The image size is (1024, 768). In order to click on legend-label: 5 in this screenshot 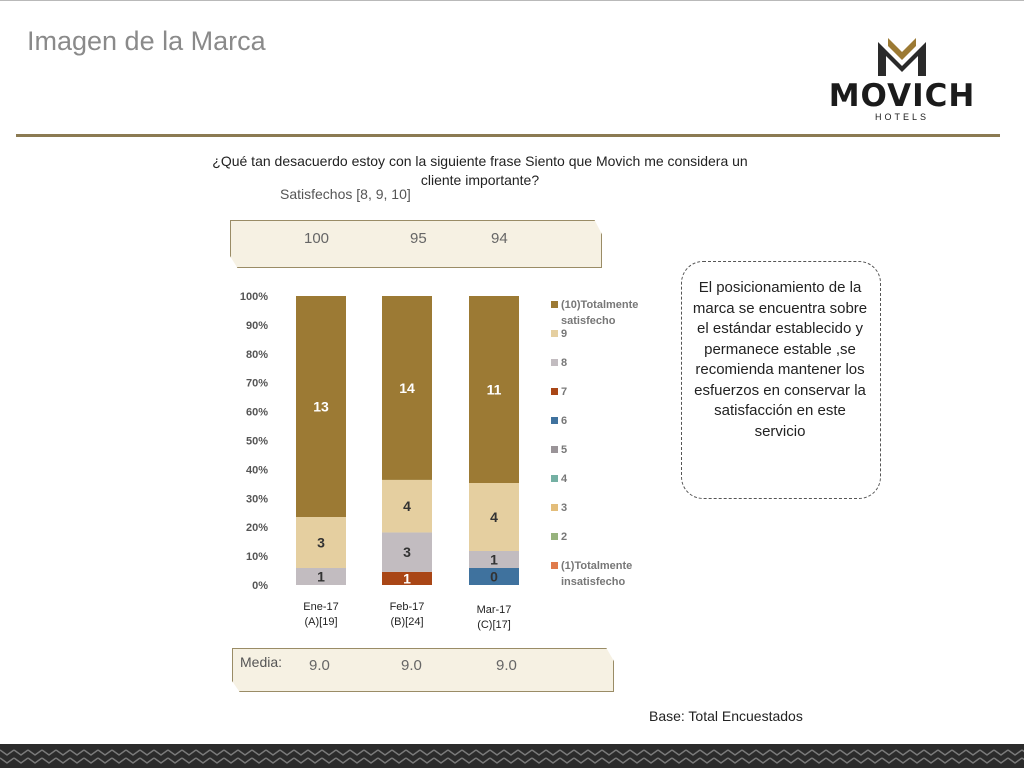, I will do `click(564, 450)`.